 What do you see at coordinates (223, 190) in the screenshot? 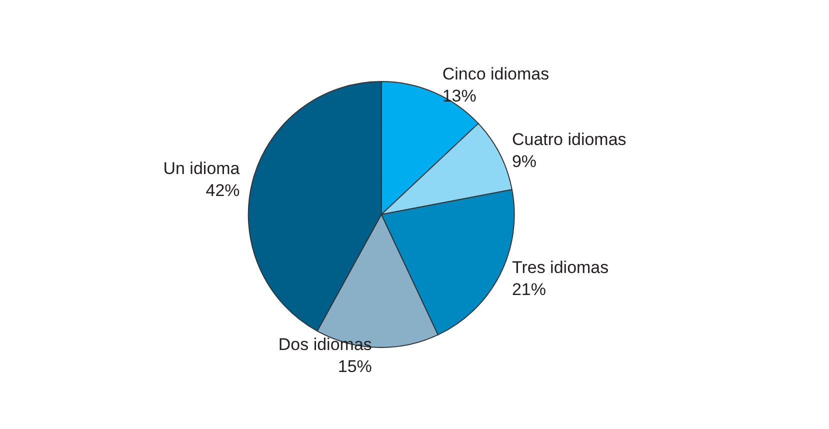
I see `data-label: 42%` at bounding box center [223, 190].